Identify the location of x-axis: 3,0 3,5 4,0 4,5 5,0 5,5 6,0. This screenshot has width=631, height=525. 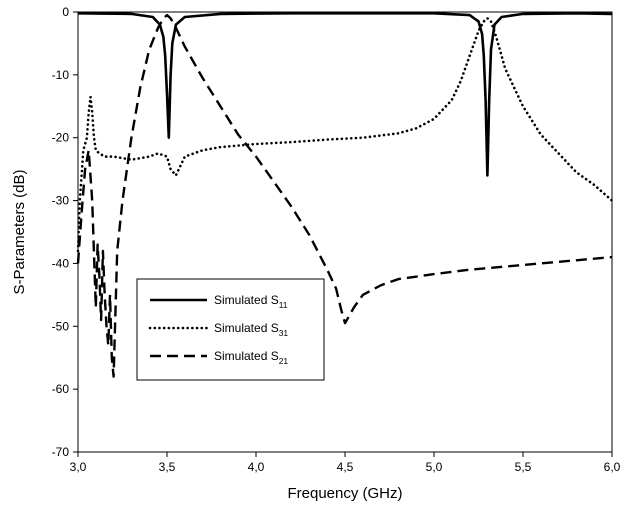
(345, 463).